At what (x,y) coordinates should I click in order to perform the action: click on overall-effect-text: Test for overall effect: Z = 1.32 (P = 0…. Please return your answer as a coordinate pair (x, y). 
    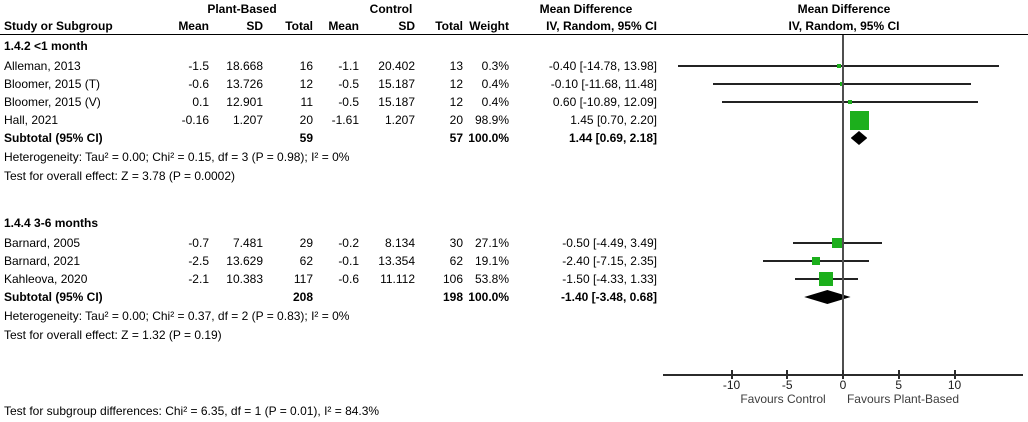
    Looking at the image, I should click on (113, 334).